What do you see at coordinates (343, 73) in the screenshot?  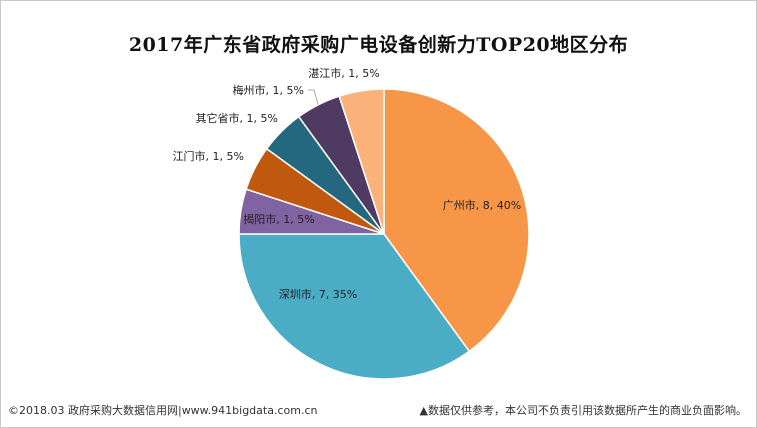 I see `data-label-7: 湛江市, 1, 5%` at bounding box center [343, 73].